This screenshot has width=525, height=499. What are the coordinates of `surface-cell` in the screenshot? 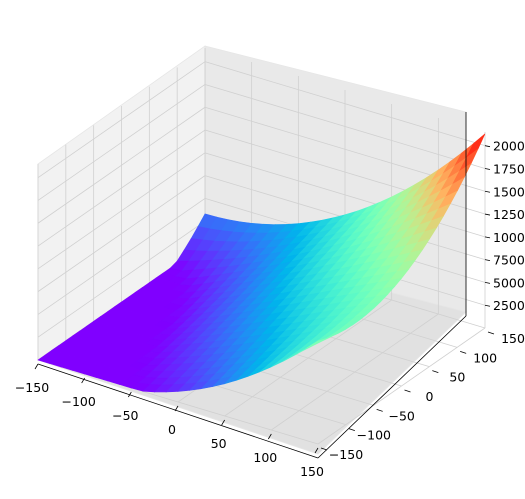 It's located at (316, 343).